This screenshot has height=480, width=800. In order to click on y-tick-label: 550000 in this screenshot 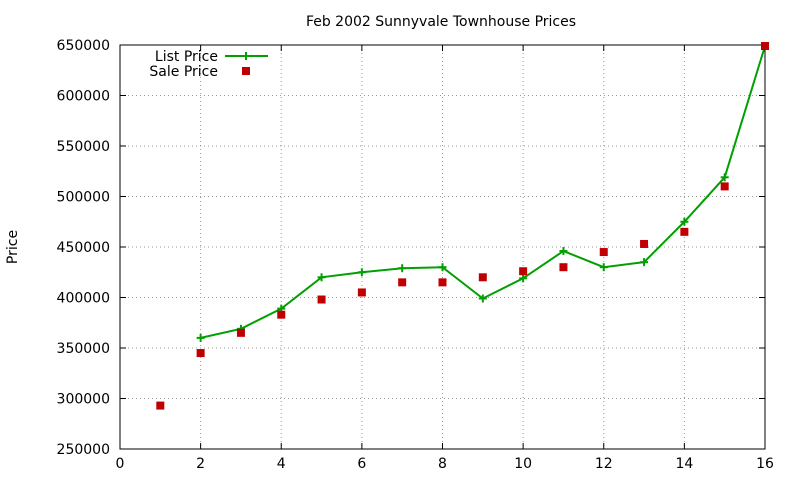, I will do `click(83, 147)`.